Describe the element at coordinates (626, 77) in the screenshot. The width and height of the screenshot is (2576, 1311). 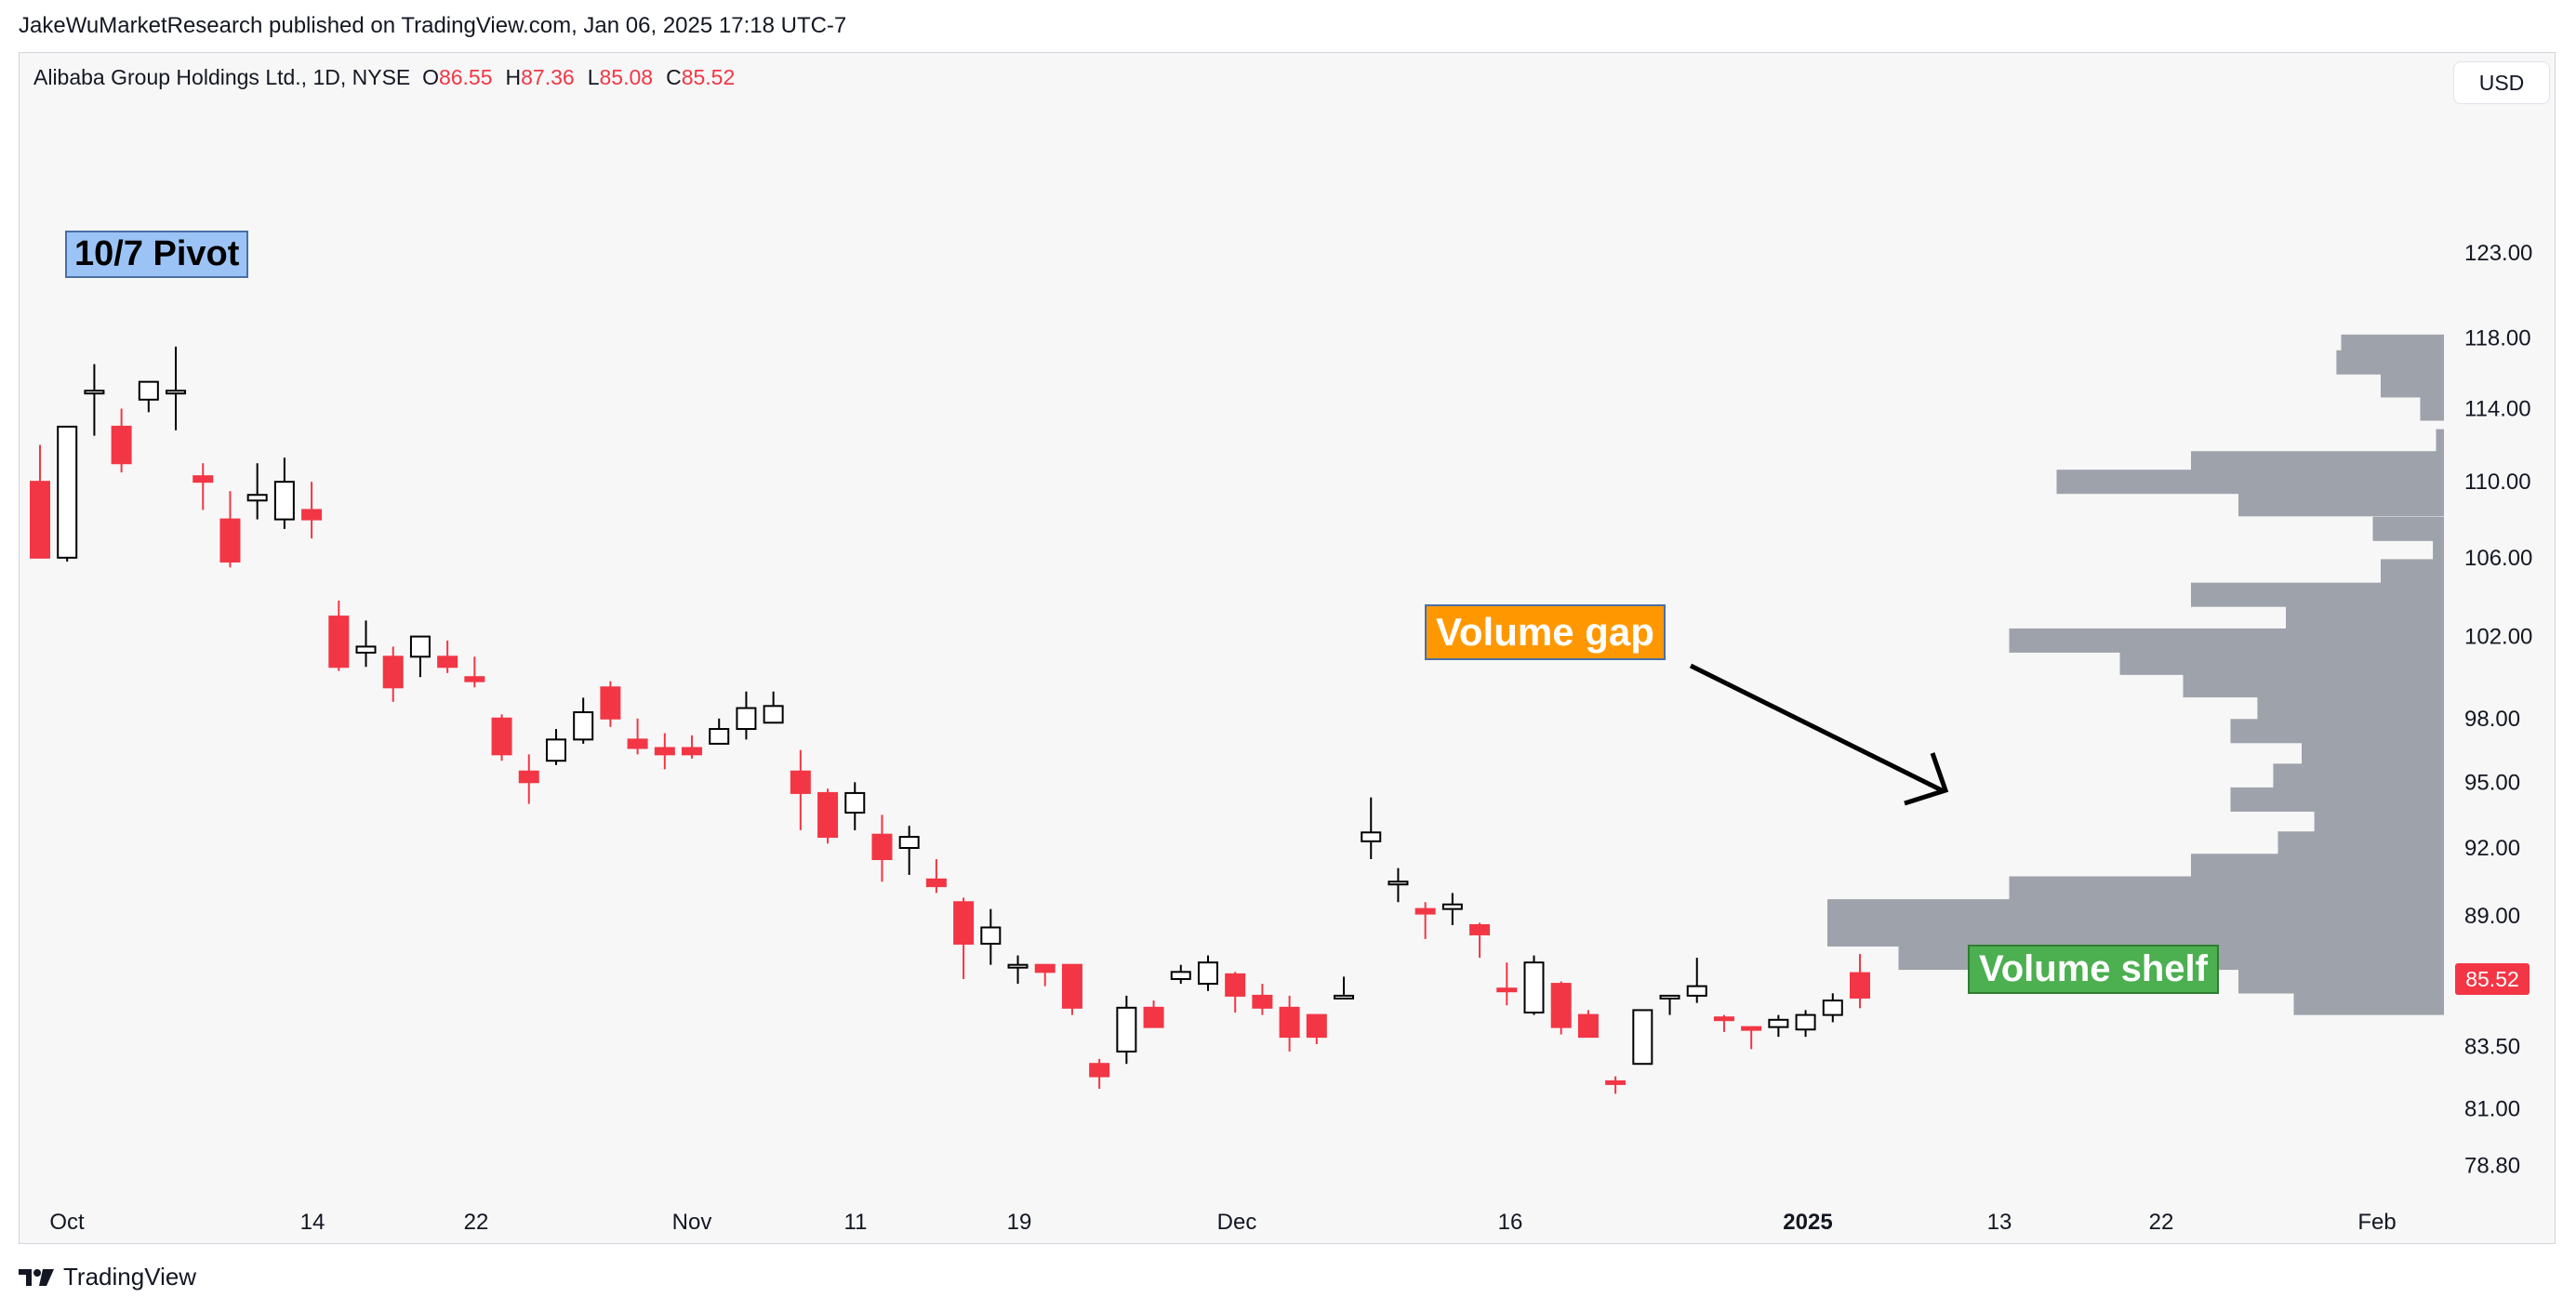
I see `low-value: 85.08` at that location.